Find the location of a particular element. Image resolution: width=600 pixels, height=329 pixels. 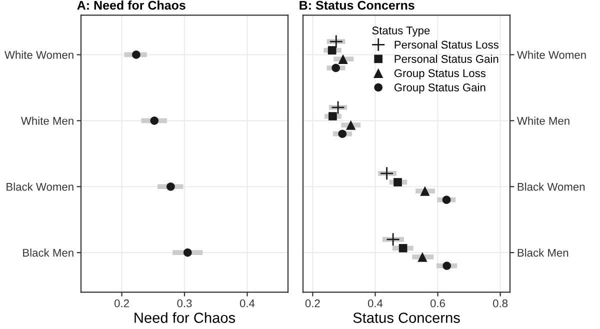

legend-label: Group Status Loss is located at coordinates (440, 74).